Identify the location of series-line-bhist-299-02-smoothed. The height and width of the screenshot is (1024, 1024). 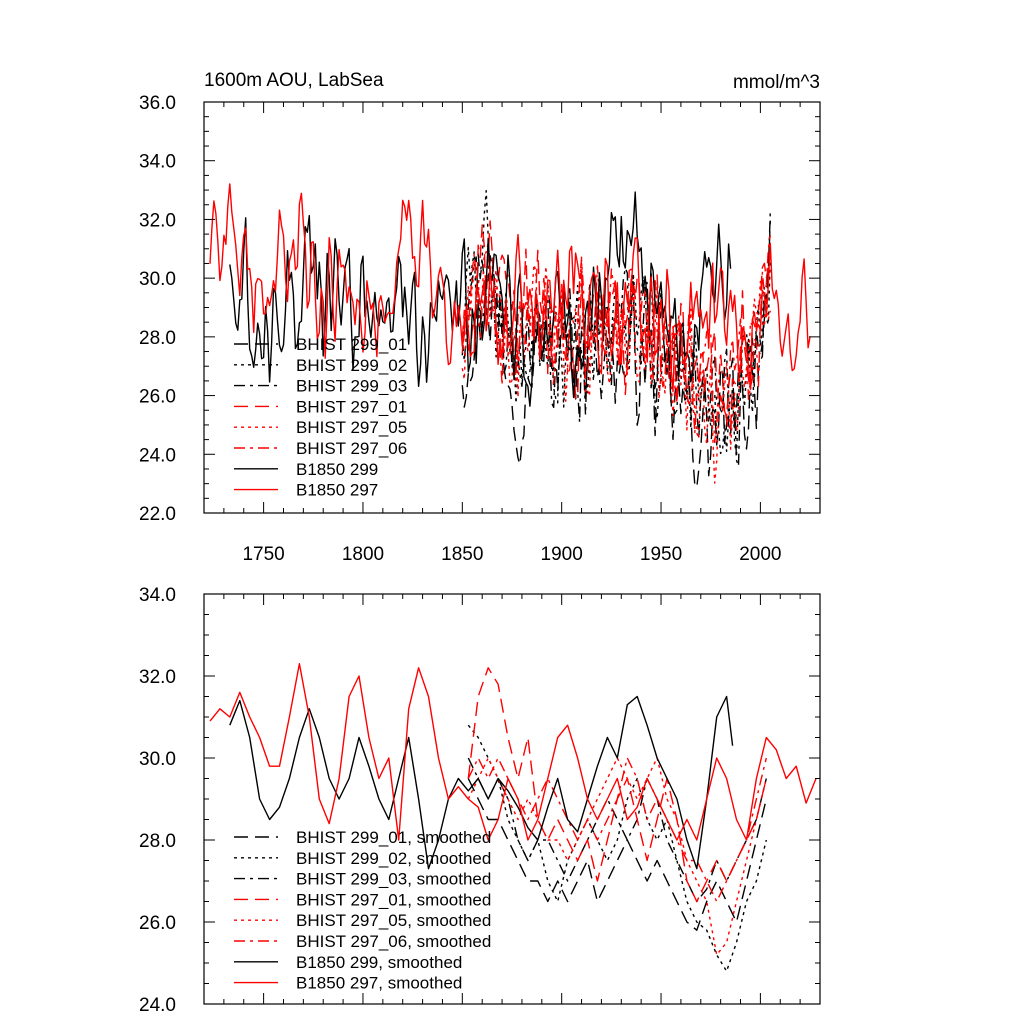
(617, 848).